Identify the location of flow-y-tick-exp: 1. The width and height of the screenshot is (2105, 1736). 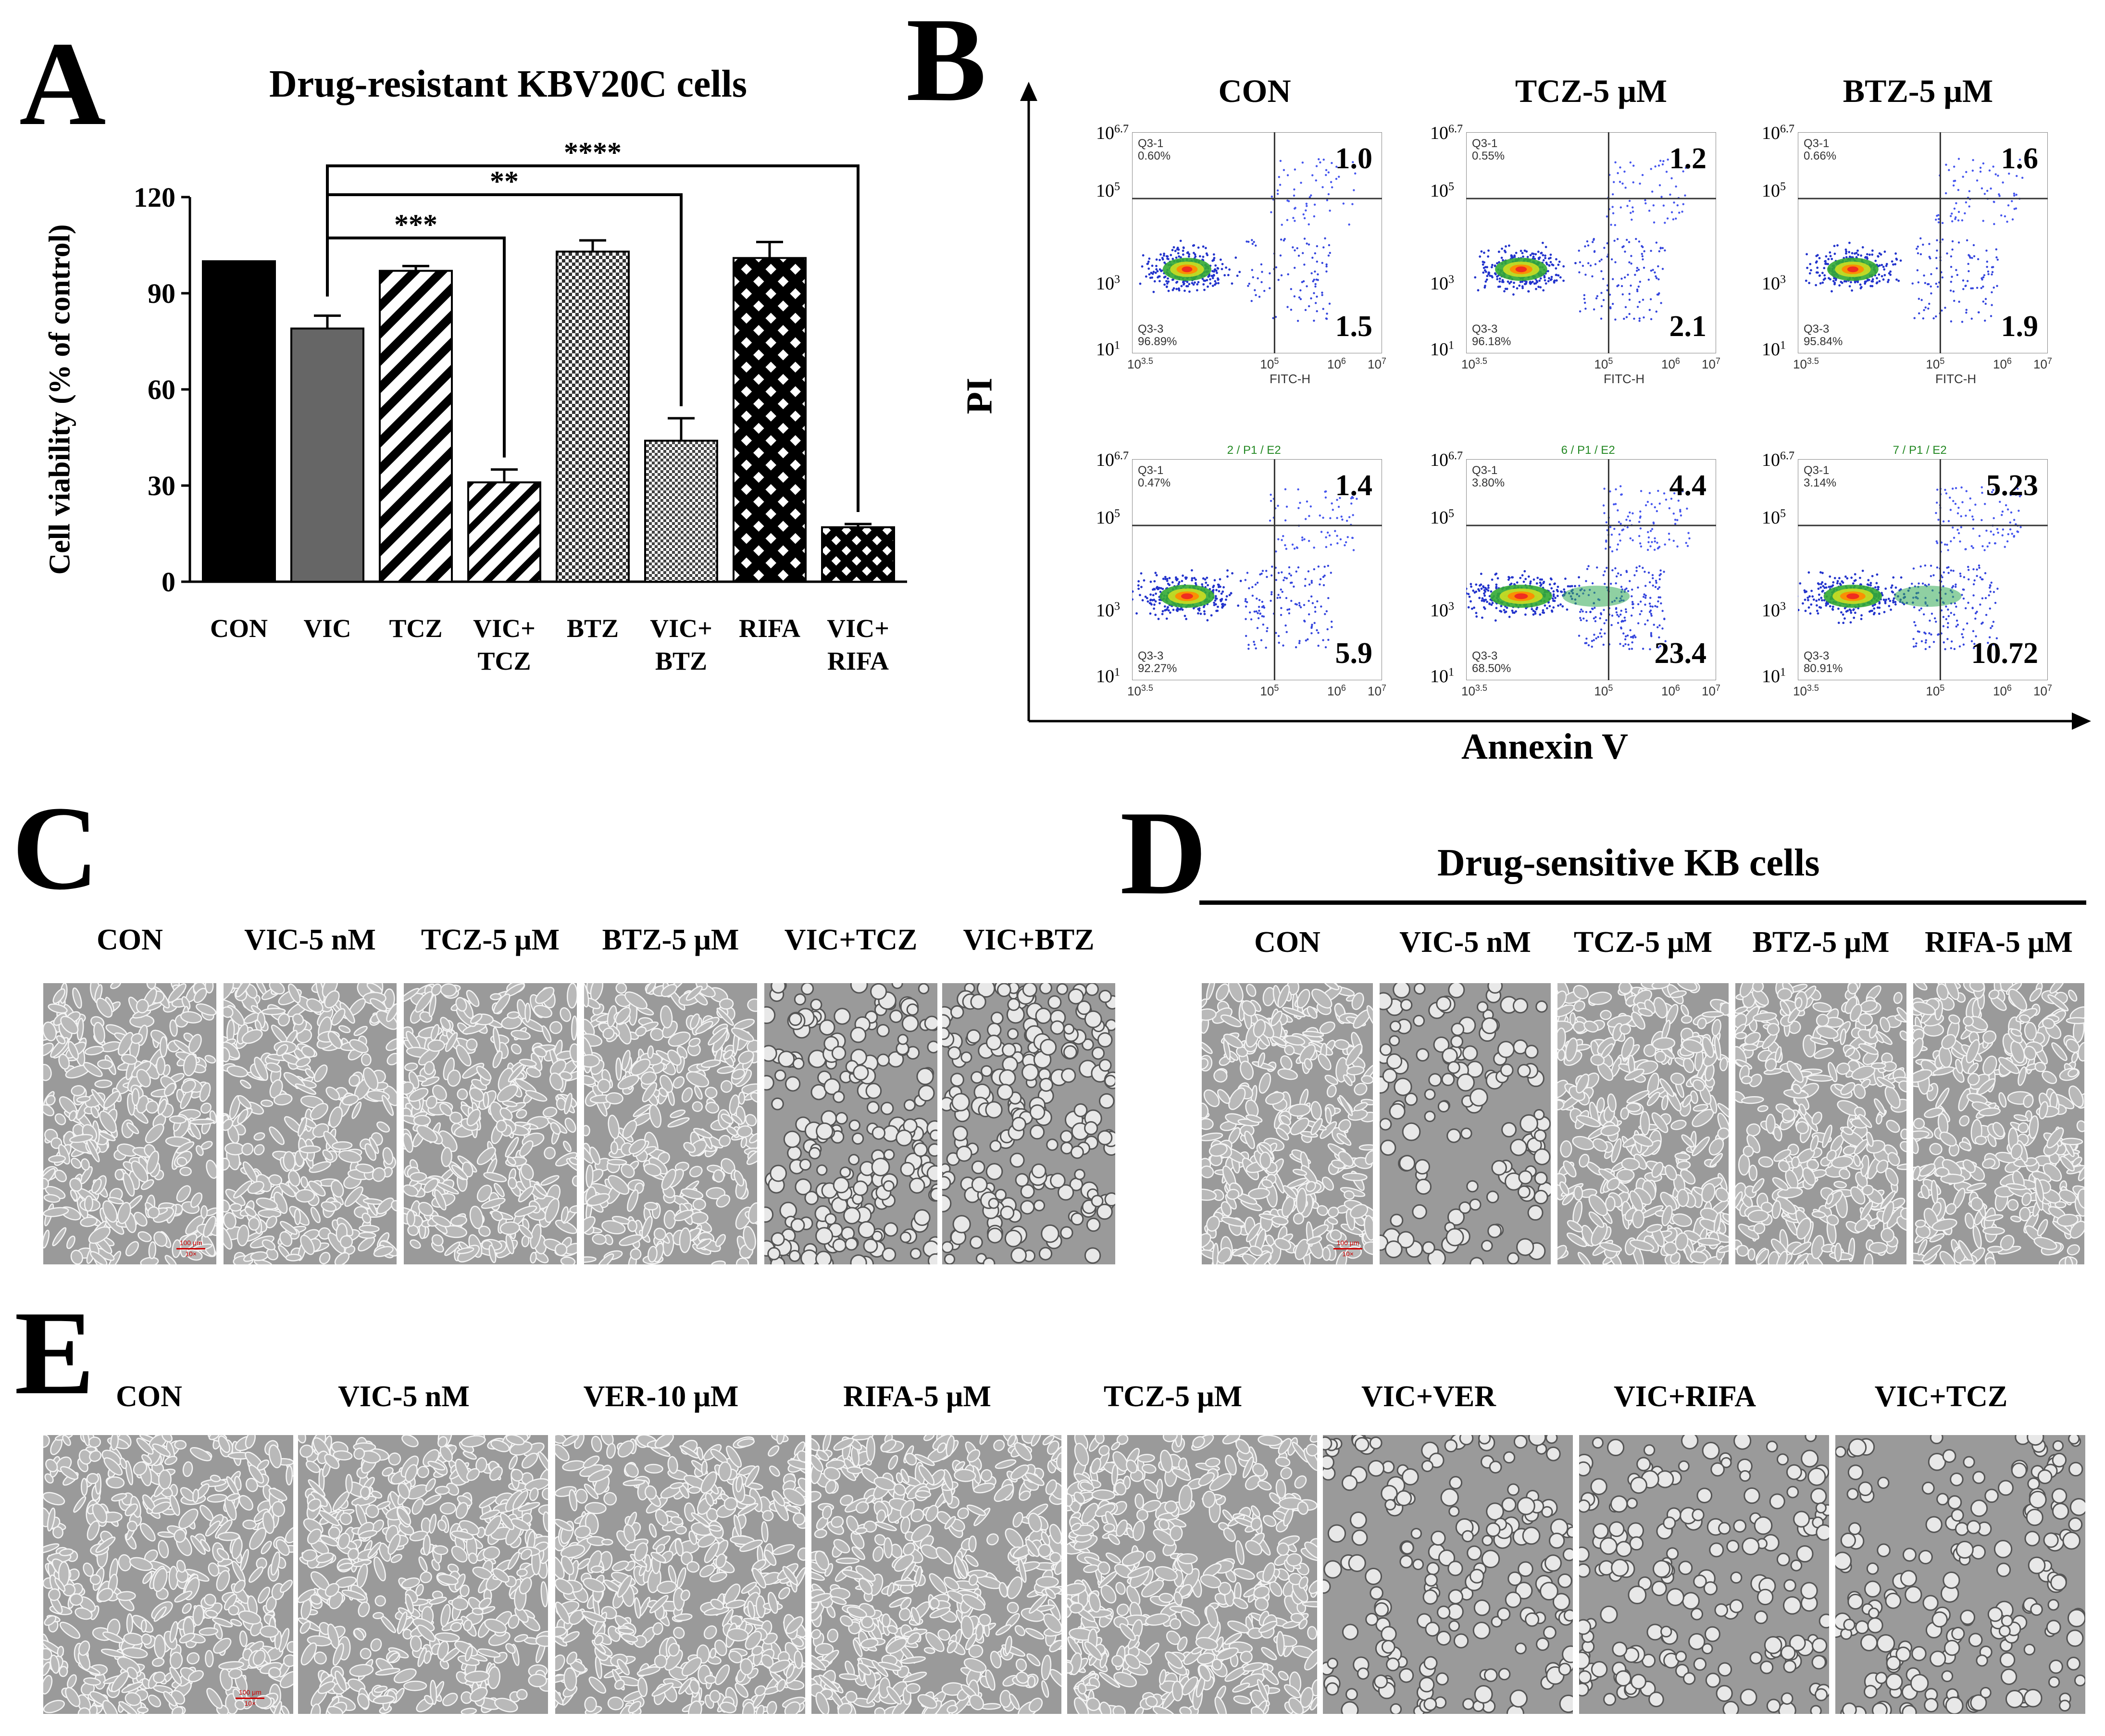
(1783, 672).